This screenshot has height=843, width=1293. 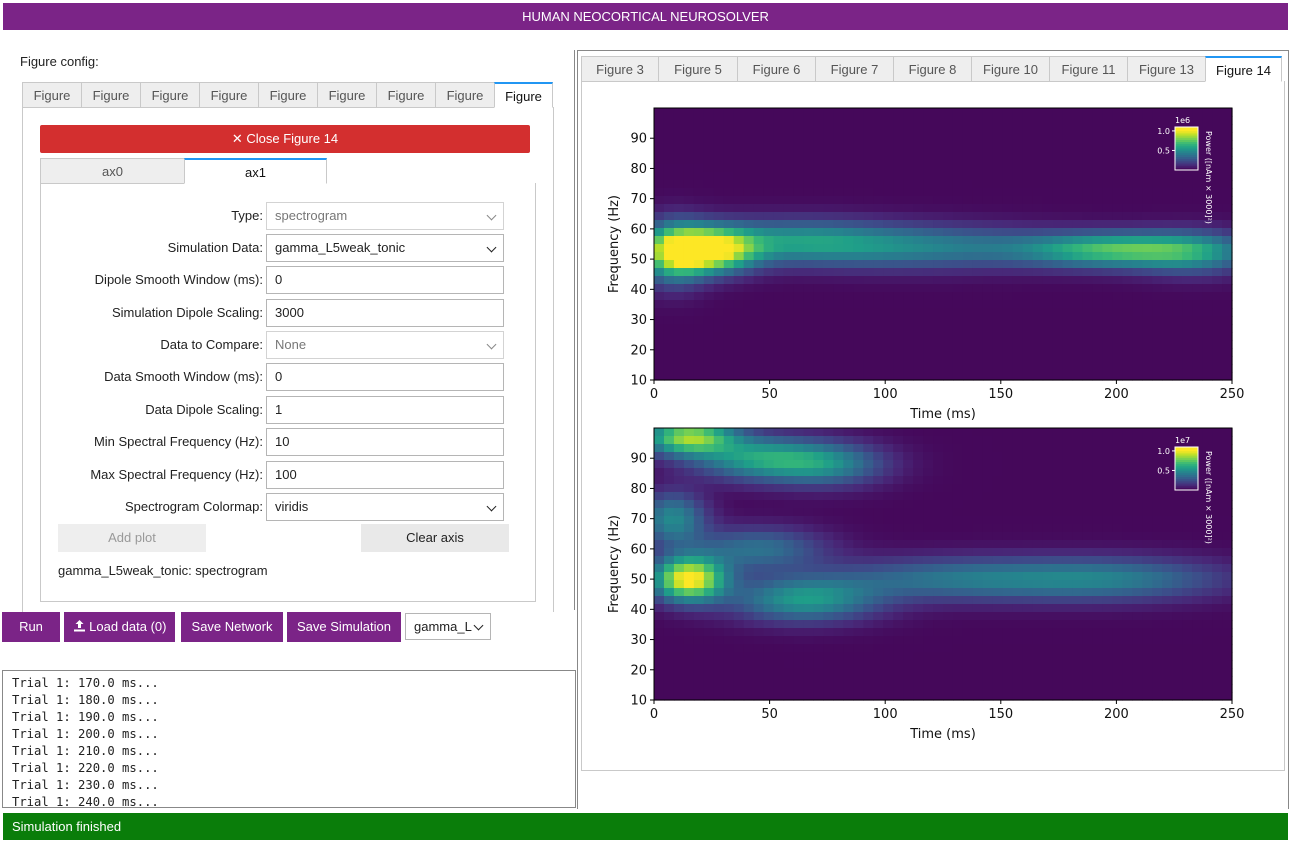 What do you see at coordinates (132, 538) in the screenshot?
I see `add-plot-button: Add plot` at bounding box center [132, 538].